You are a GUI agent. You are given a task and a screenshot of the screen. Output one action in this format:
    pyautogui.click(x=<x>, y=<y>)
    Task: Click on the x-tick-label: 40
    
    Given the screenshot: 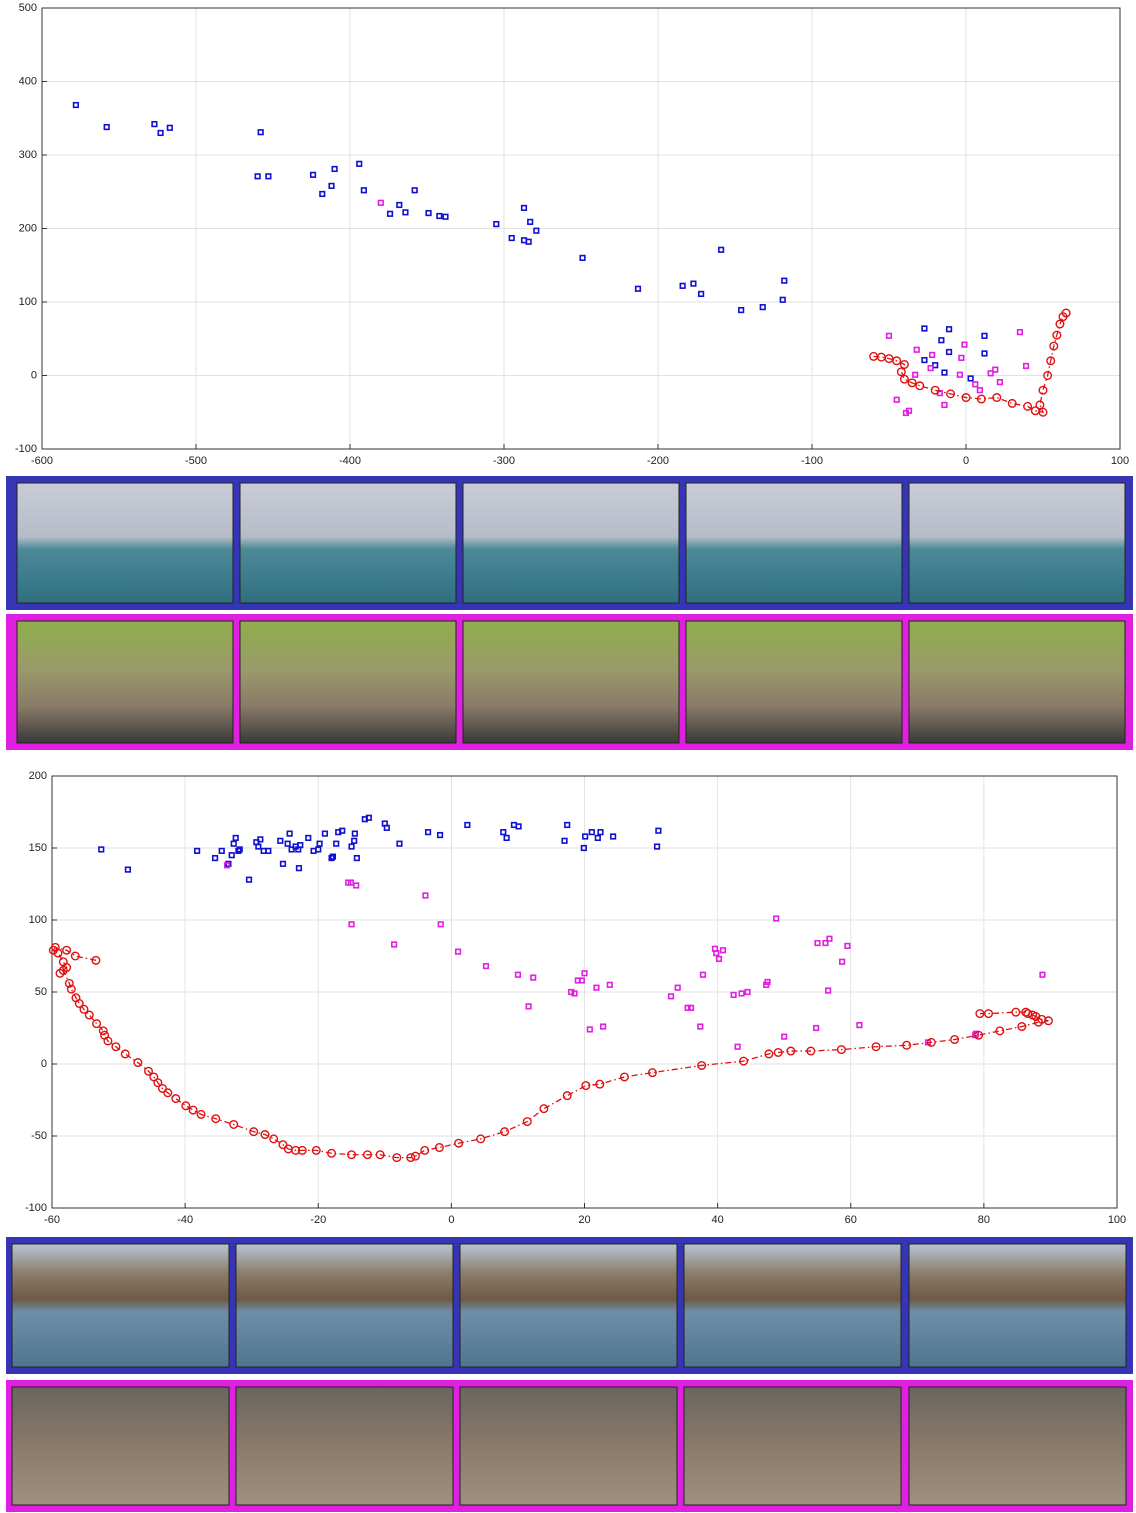 What is the action you would take?
    pyautogui.click(x=718, y=1220)
    